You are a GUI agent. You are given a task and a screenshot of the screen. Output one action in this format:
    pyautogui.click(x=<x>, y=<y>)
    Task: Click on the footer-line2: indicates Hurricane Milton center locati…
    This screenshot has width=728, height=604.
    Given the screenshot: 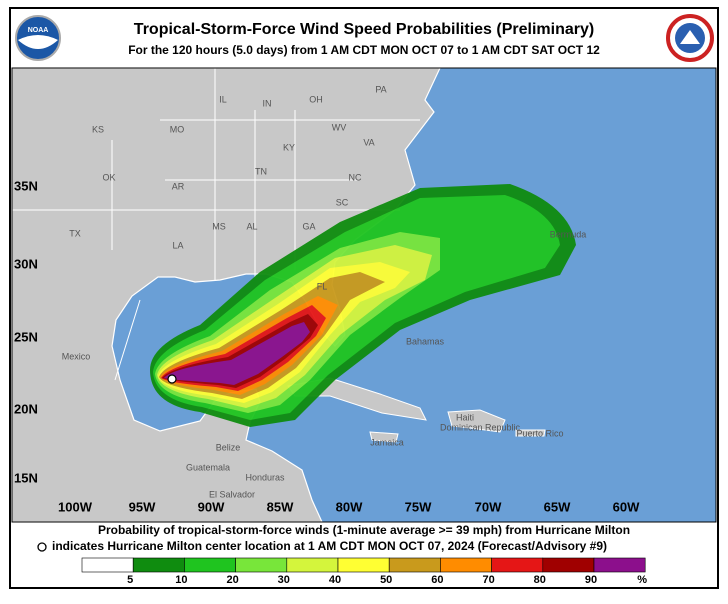 What is the action you would take?
    pyautogui.click(x=329, y=546)
    